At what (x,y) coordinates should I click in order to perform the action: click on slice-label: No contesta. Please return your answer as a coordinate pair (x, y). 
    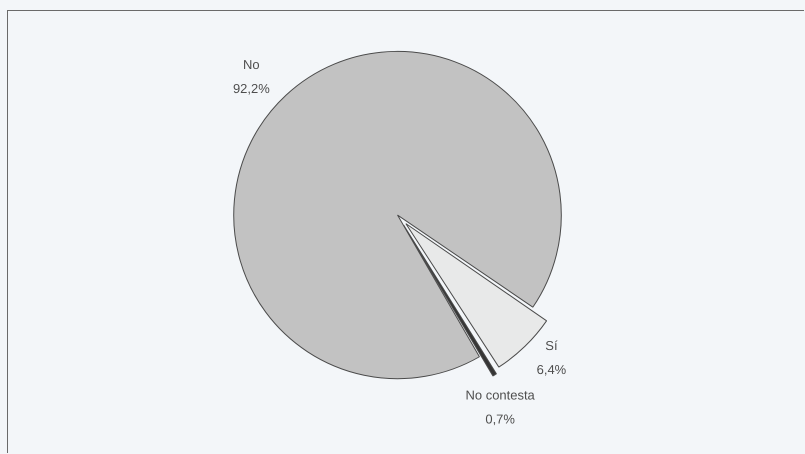
    Looking at the image, I should click on (501, 394).